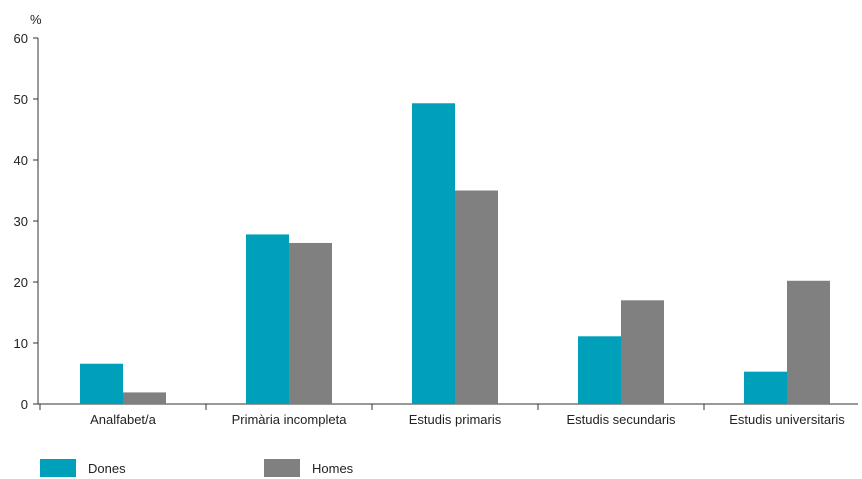 The image size is (862, 479). What do you see at coordinates (21, 99) in the screenshot?
I see `y-tick-label: 50` at bounding box center [21, 99].